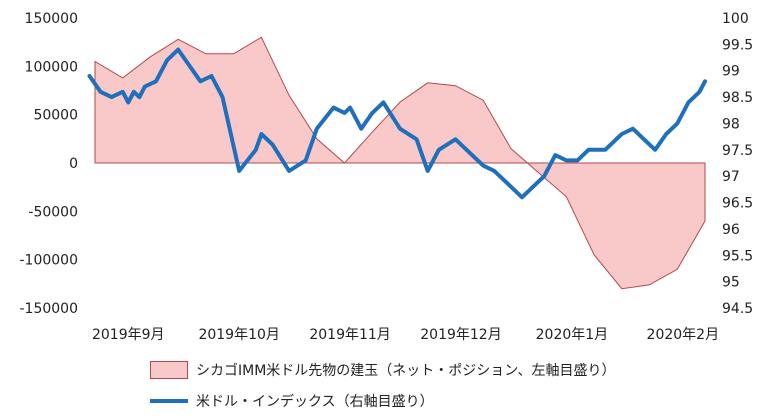 The image size is (768, 420). Describe the element at coordinates (238, 335) in the screenshot. I see `x-axis-tick-label: 2019年10月` at that location.